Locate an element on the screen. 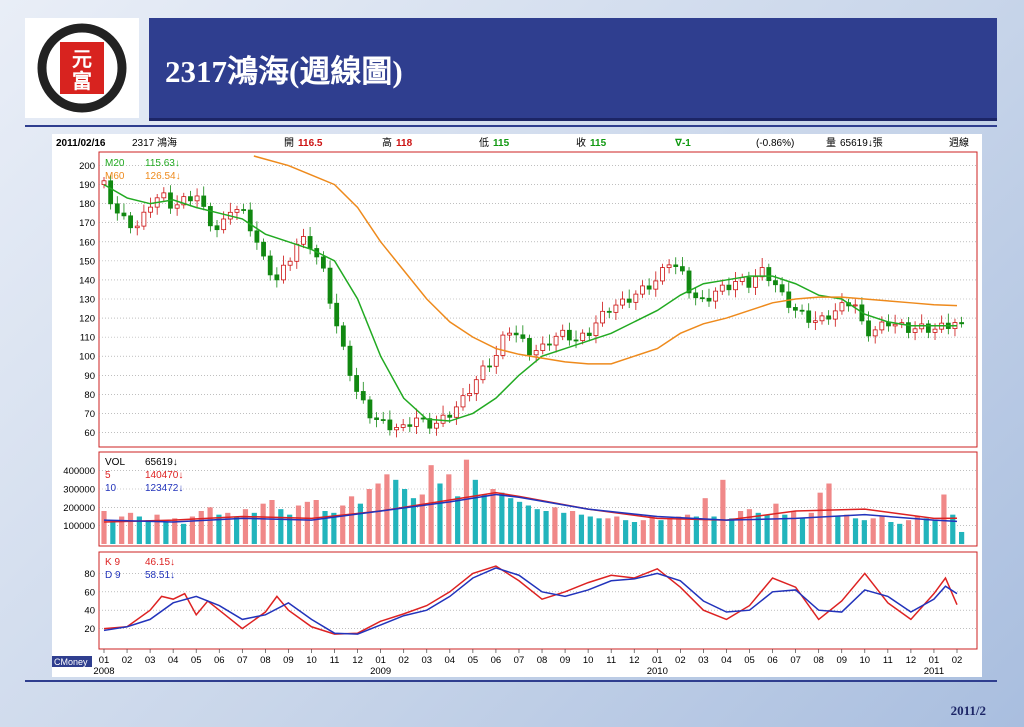 This screenshot has height=727, width=1024. legend-d-value: 58.51↓ is located at coordinates (160, 575).